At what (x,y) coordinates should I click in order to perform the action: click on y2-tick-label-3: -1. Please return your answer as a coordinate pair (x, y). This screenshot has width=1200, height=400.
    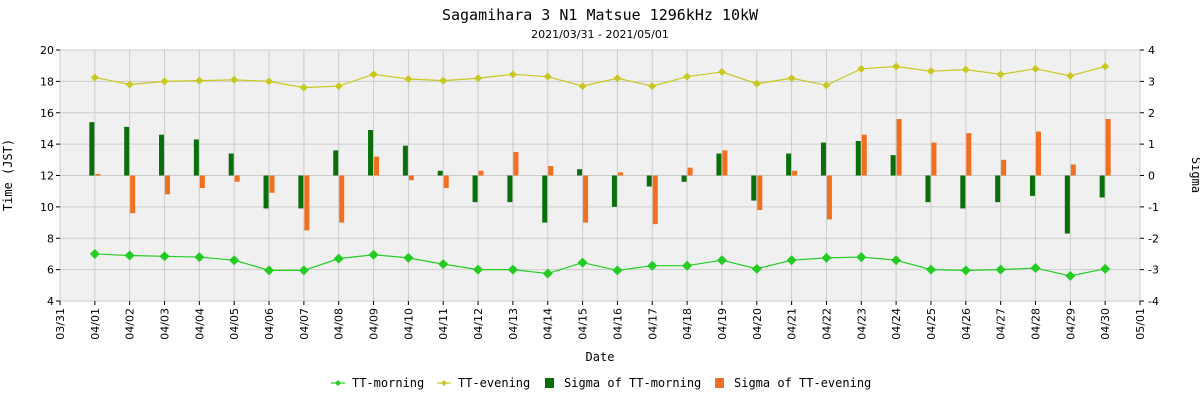
    Looking at the image, I should click on (1153, 207).